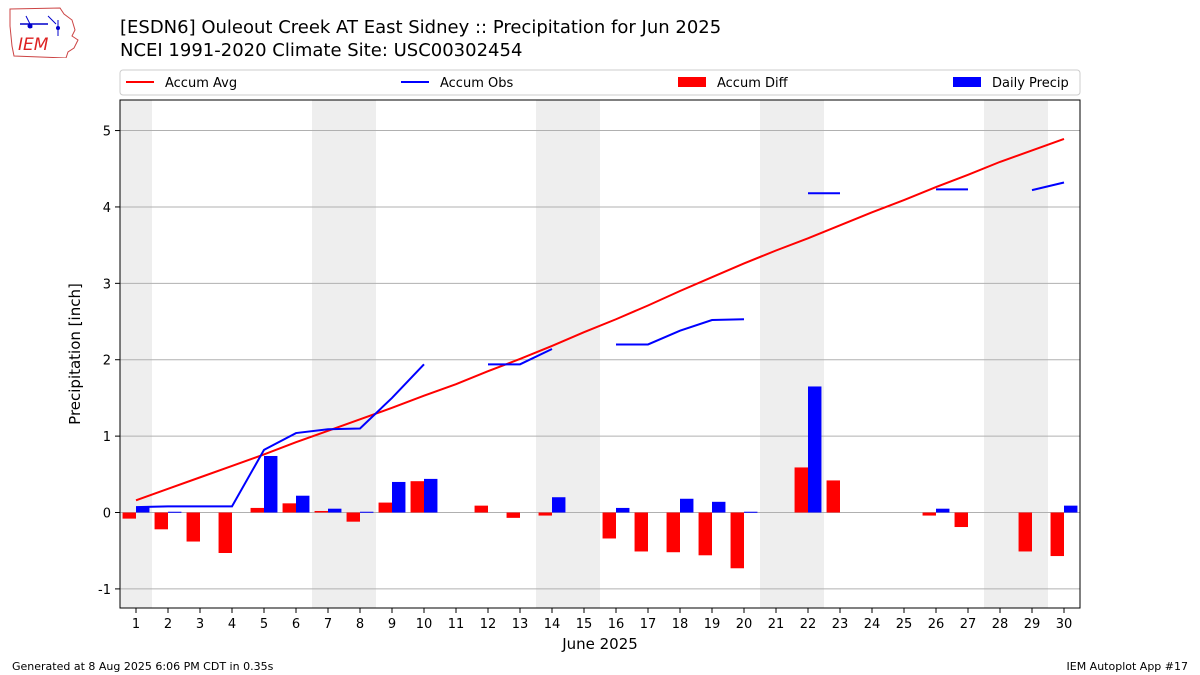 Image resolution: width=1200 pixels, height=675 pixels. What do you see at coordinates (776, 624) in the screenshot?
I see `x-tick-label: 21` at bounding box center [776, 624].